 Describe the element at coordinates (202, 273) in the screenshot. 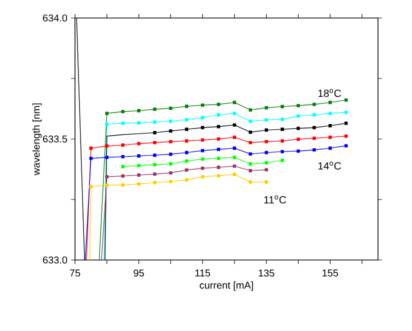

I see `x-tick-label: 115` at that location.